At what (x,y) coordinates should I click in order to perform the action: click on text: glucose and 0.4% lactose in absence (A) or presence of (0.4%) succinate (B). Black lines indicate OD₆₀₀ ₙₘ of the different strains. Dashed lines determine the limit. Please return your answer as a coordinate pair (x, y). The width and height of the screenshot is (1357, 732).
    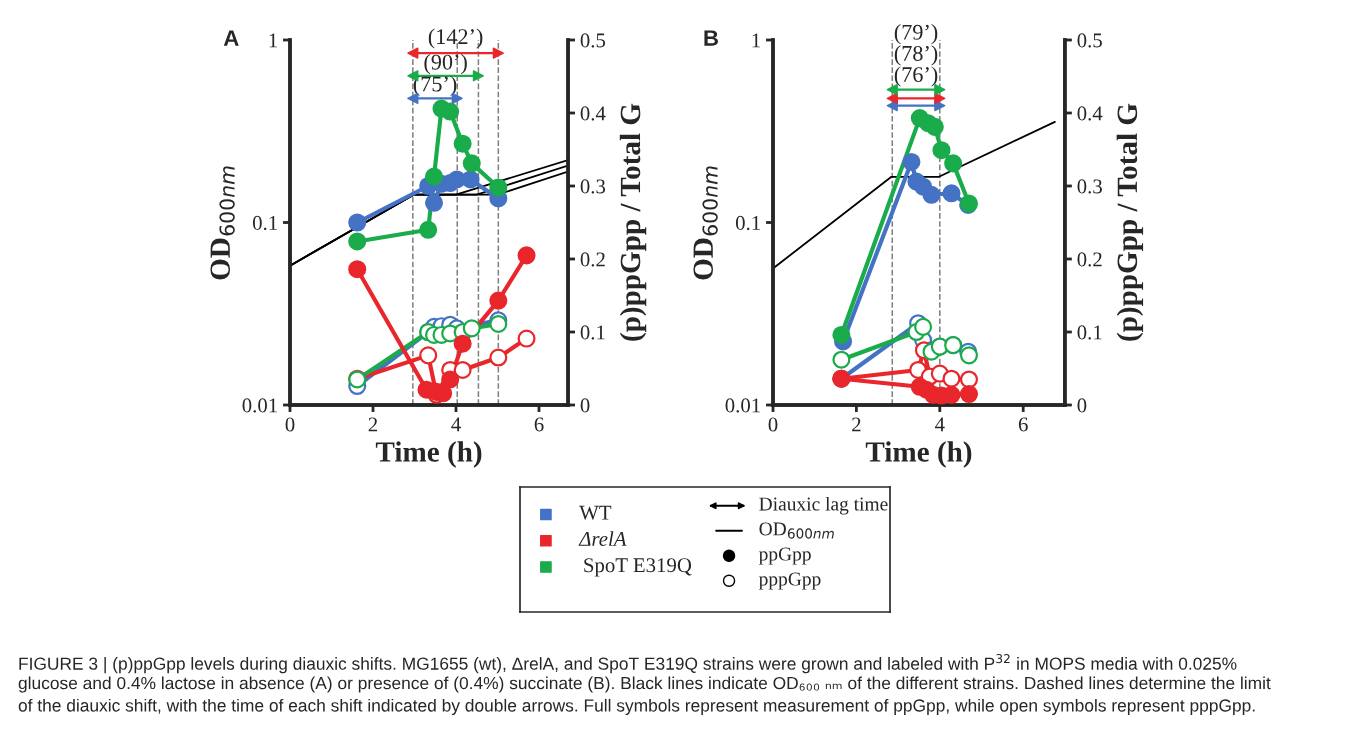
    Looking at the image, I should click on (644, 684).